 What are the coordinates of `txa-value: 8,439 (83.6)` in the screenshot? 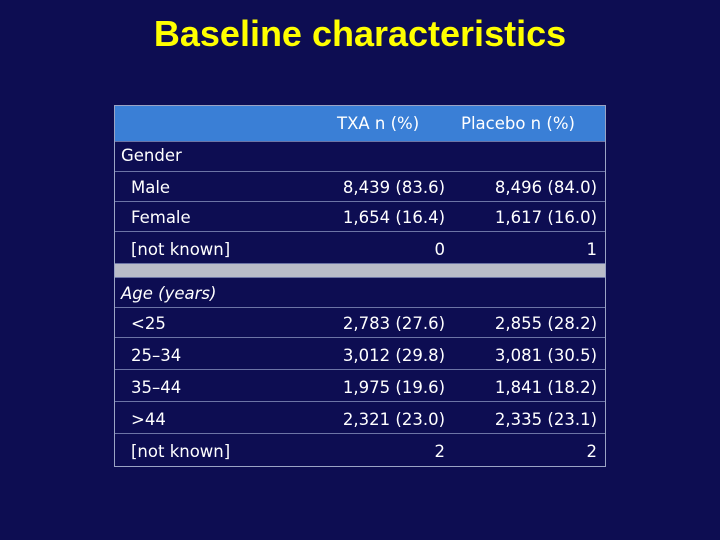 It's located at (393, 187).